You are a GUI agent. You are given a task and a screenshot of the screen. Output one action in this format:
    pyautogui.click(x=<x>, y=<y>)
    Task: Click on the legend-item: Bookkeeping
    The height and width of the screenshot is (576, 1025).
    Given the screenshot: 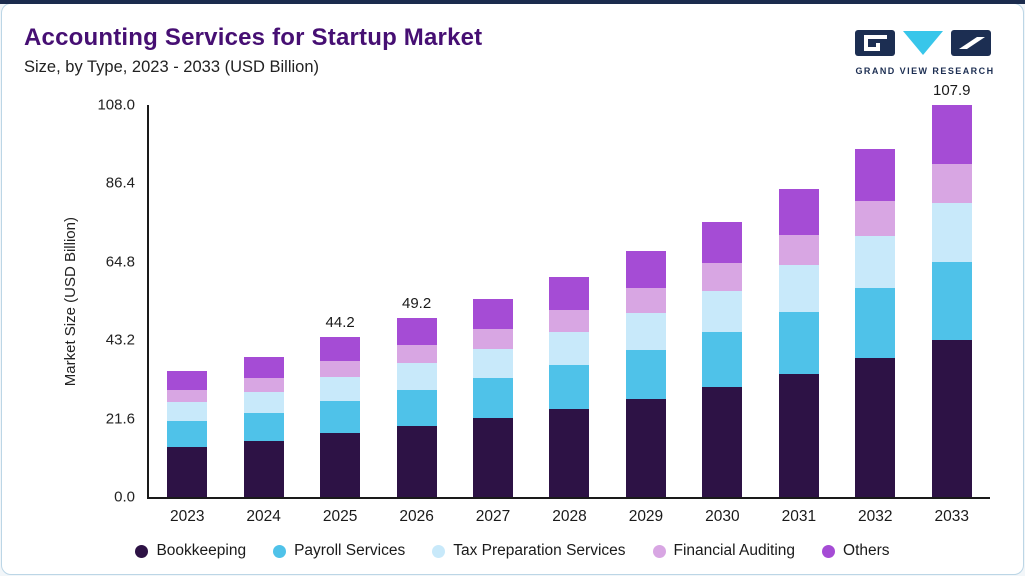 What is the action you would take?
    pyautogui.click(x=190, y=551)
    